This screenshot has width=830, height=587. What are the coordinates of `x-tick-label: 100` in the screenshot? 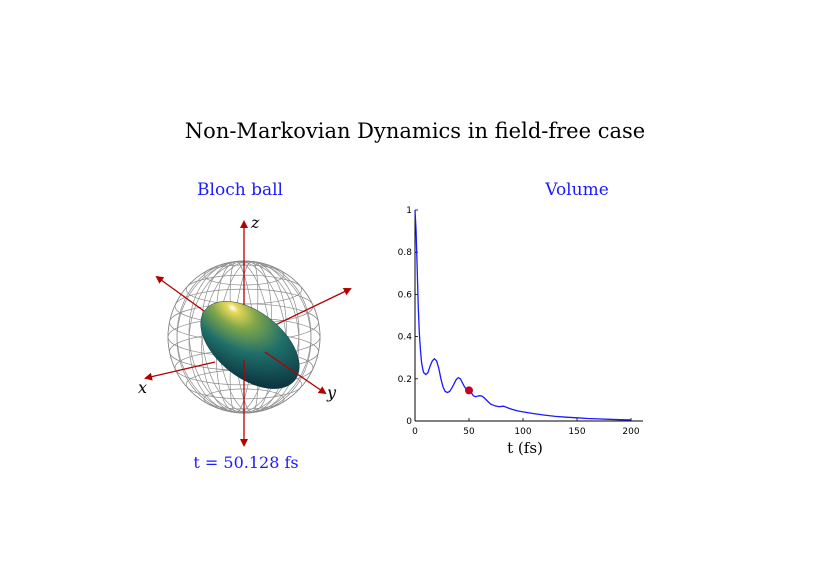 It's located at (522, 432).